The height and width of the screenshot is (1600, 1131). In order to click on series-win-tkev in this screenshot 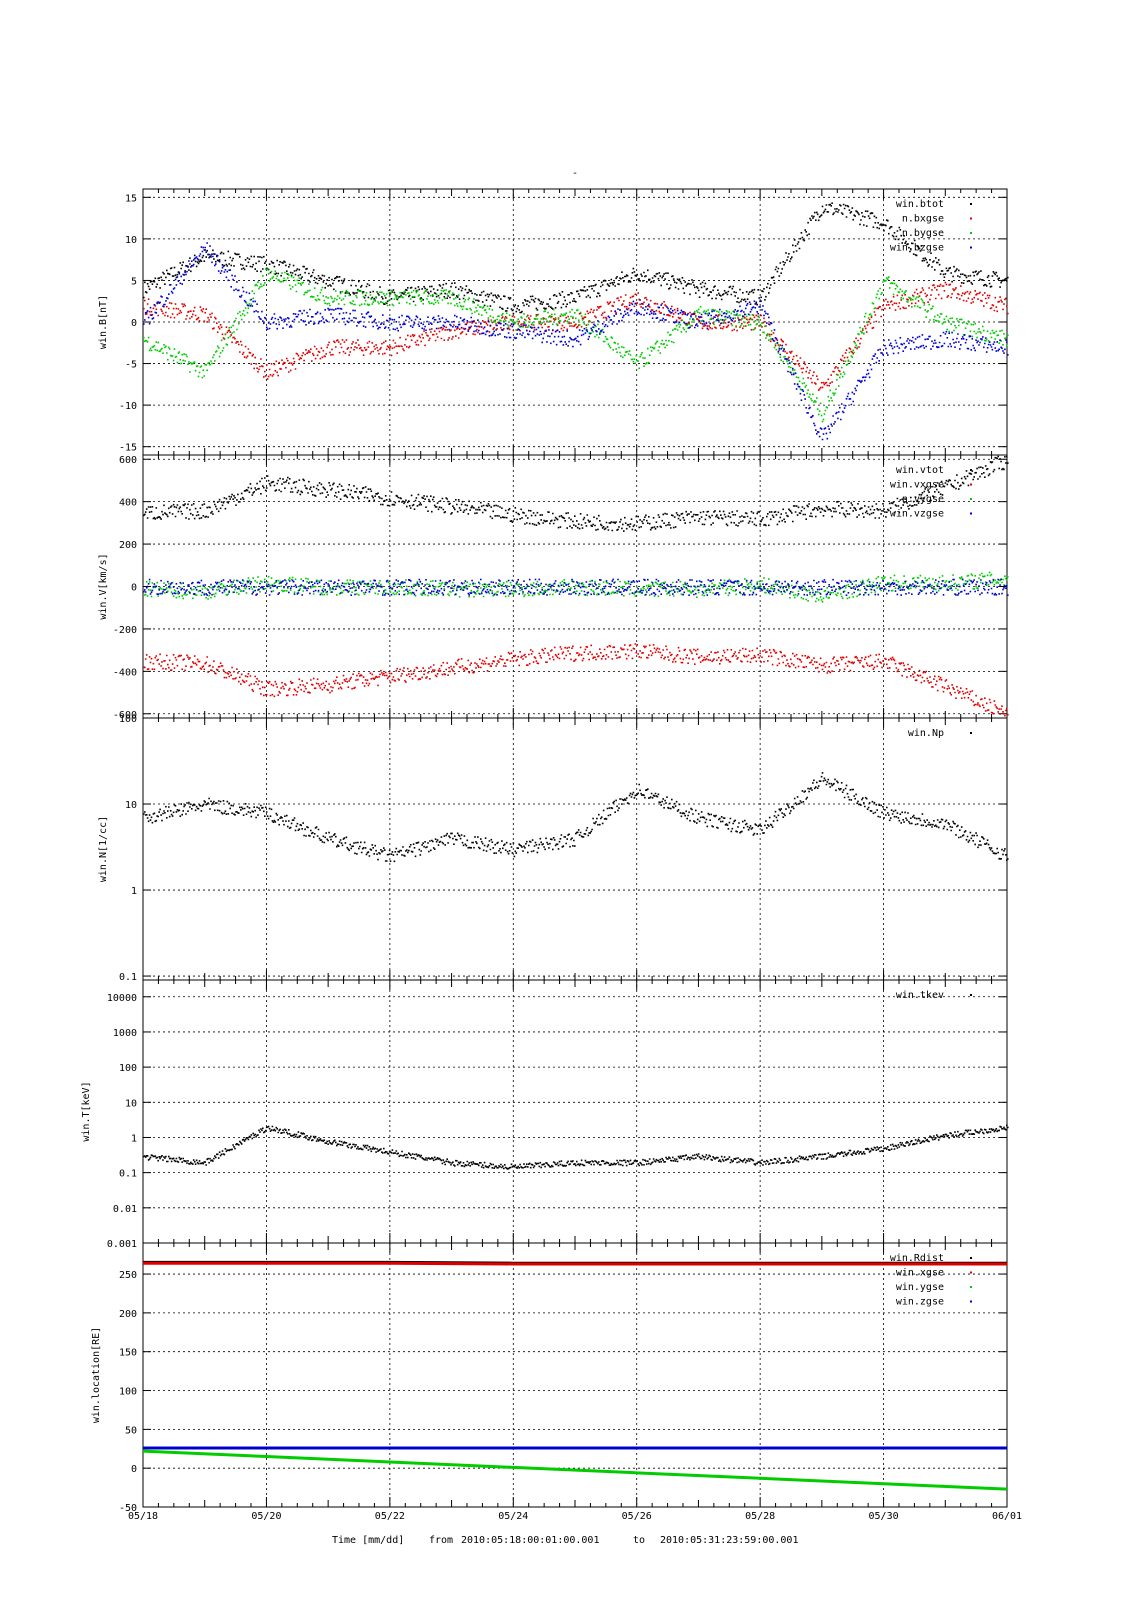, I will do `click(576, 1147)`.